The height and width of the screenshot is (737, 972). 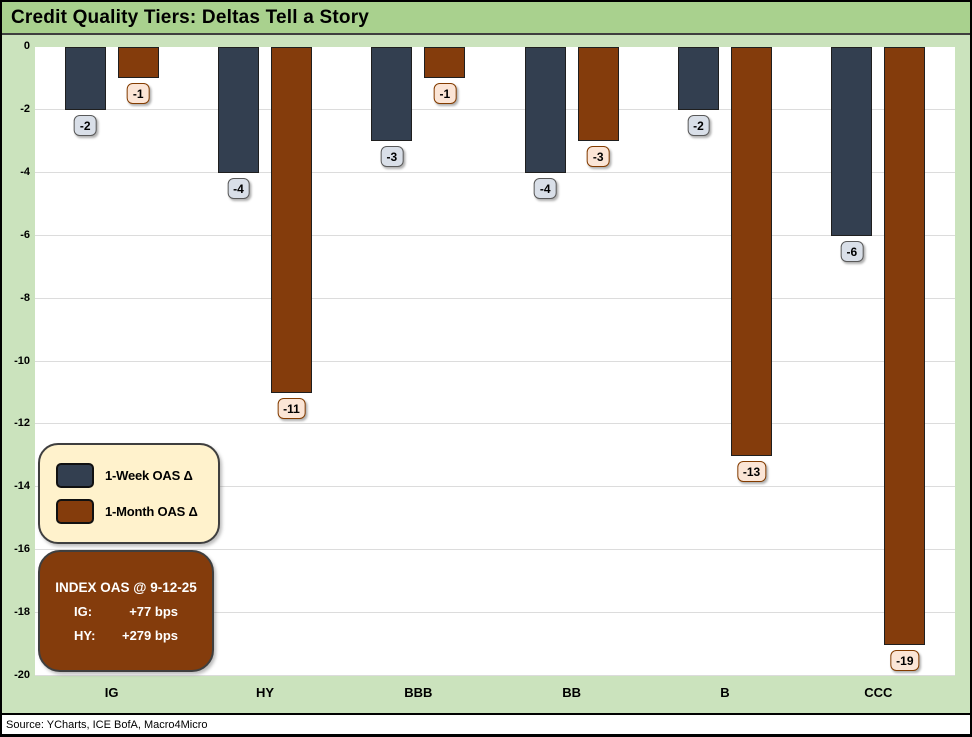 I want to click on y-axis-tick: -4, so click(x=25, y=171).